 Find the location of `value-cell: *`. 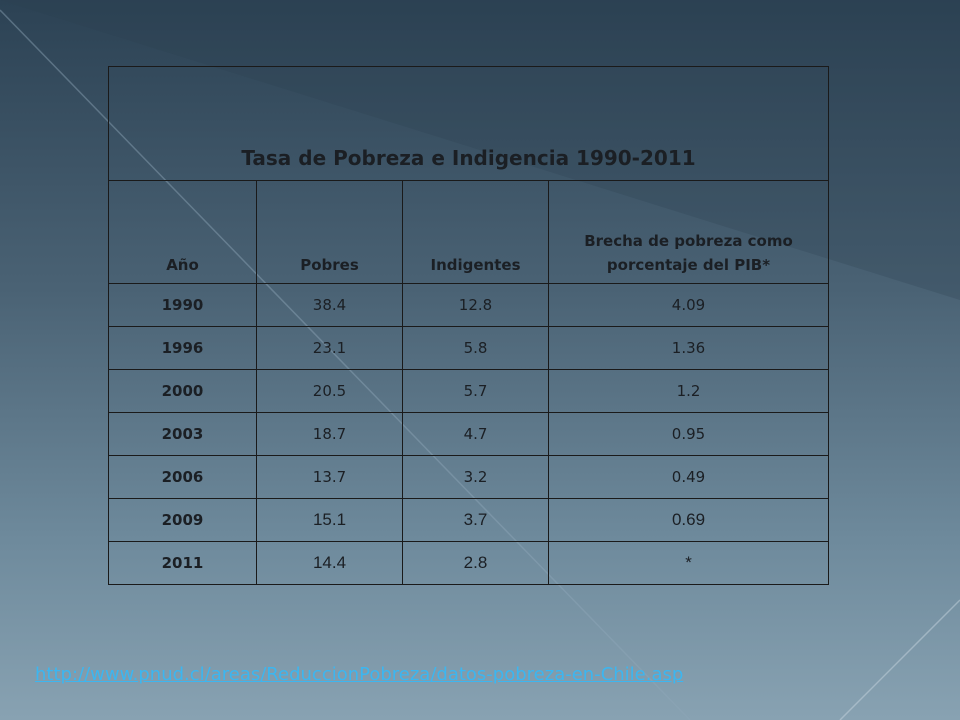

value-cell: * is located at coordinates (688, 563).